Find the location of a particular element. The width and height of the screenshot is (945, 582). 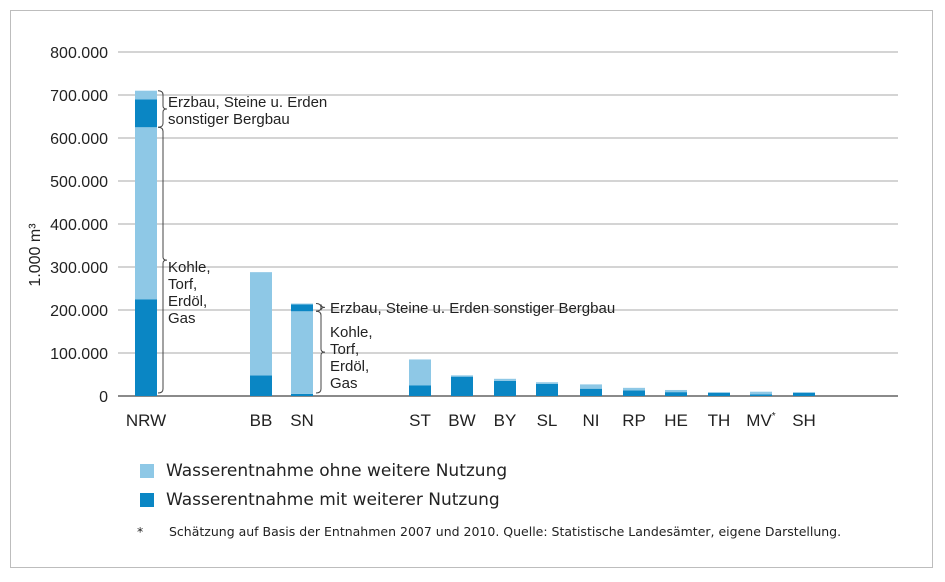

x-tick-label: SH is located at coordinates (804, 420).